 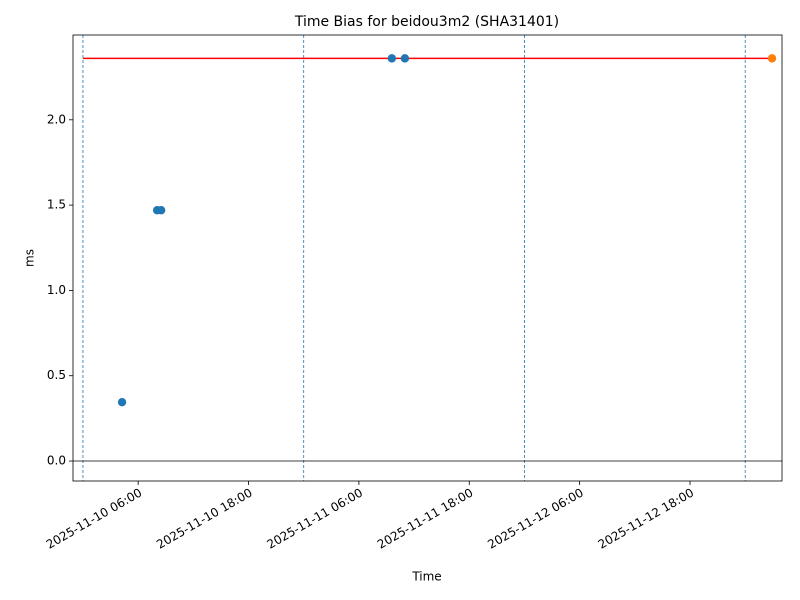 What do you see at coordinates (30, 258) in the screenshot?
I see `y-axis-label: ms` at bounding box center [30, 258].